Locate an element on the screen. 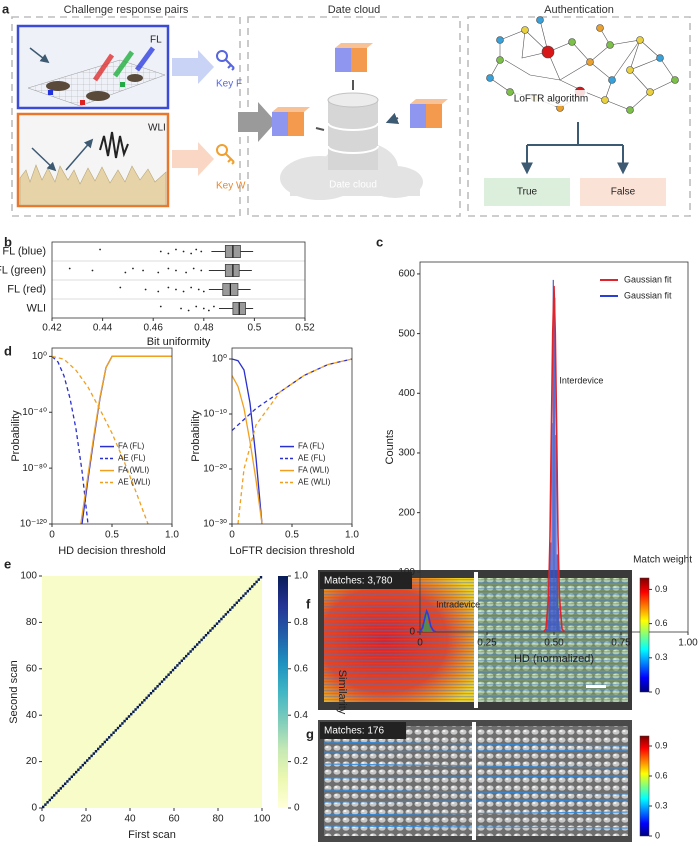  divider is located at coordinates (476, 640).